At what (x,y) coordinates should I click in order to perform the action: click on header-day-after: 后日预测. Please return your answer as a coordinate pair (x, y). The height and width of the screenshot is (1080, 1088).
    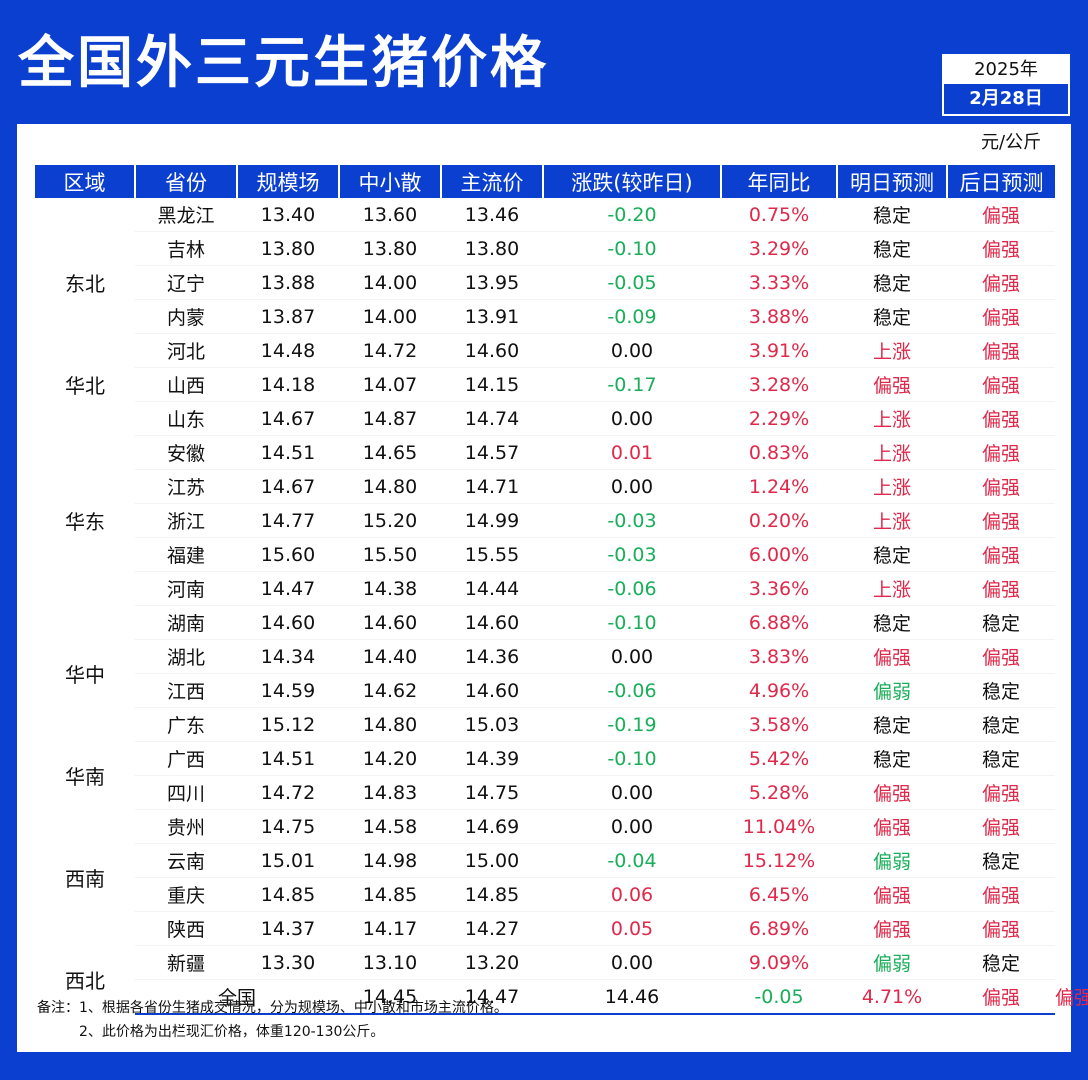
    Looking at the image, I should click on (1001, 181).